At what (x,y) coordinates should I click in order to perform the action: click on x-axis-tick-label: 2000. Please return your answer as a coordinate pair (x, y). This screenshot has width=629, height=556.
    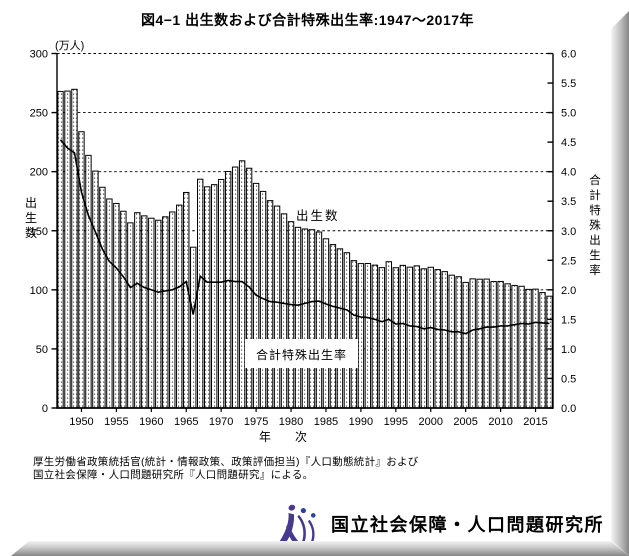
    Looking at the image, I should click on (431, 422).